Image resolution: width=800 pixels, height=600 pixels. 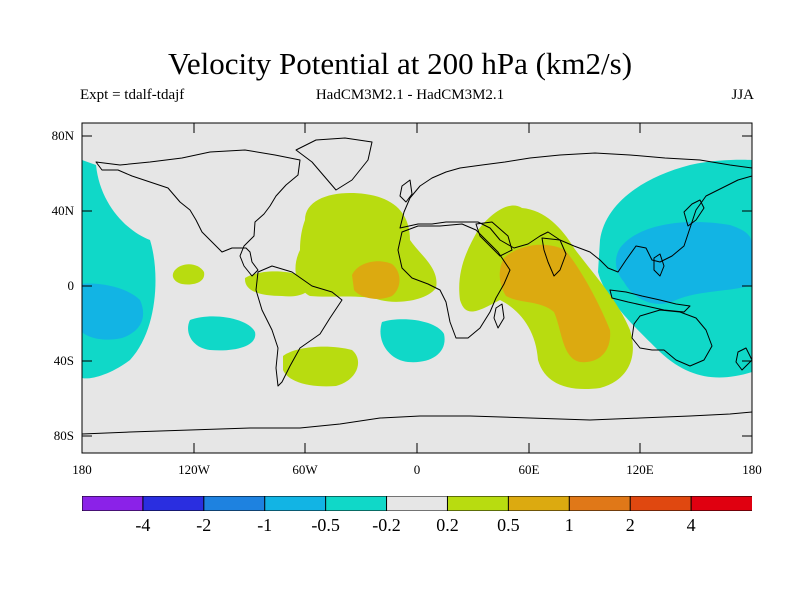 I want to click on contour-pos2-africa-atlantic, so click(x=376, y=280).